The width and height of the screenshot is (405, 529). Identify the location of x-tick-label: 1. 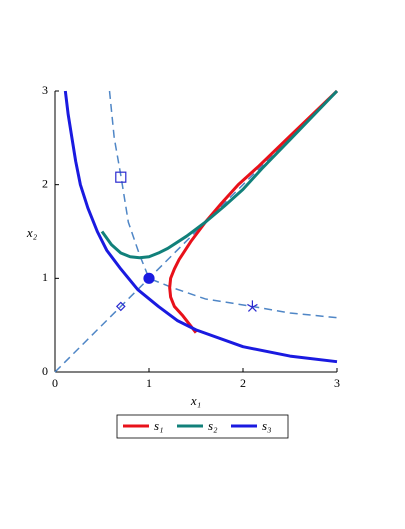
(149, 383).